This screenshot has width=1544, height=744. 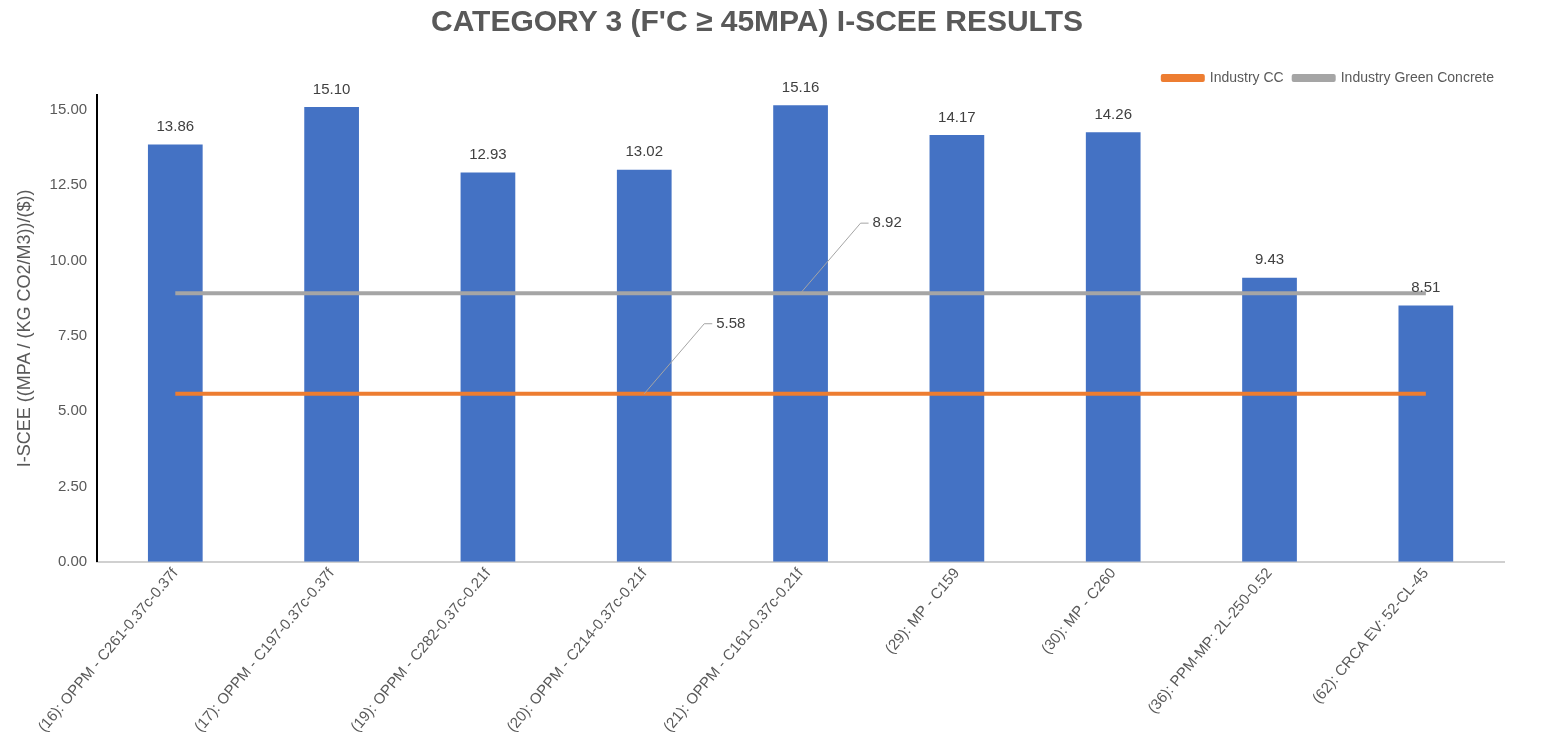 What do you see at coordinates (957, 116) in the screenshot?
I see `data-label: 14.17` at bounding box center [957, 116].